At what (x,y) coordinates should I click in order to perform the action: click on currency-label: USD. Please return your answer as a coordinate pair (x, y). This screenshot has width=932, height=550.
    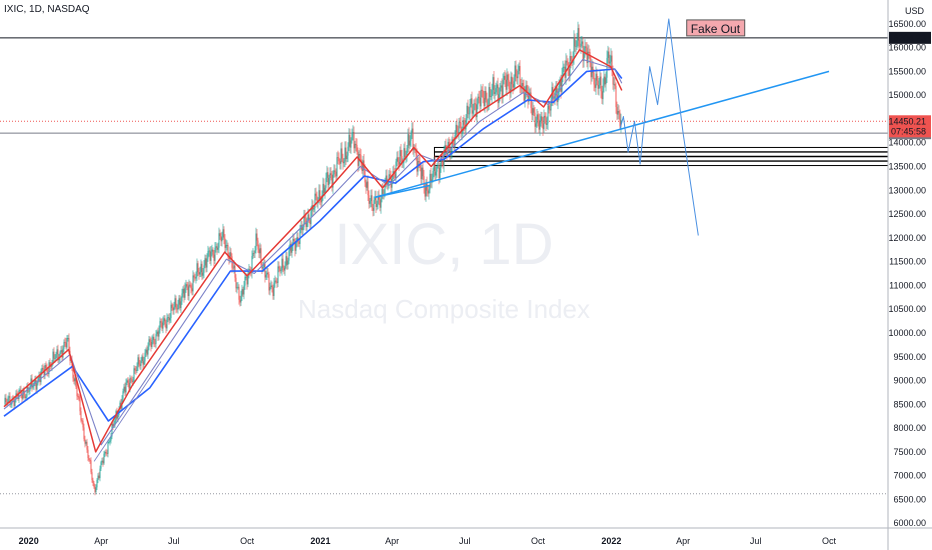
    Looking at the image, I should click on (915, 11).